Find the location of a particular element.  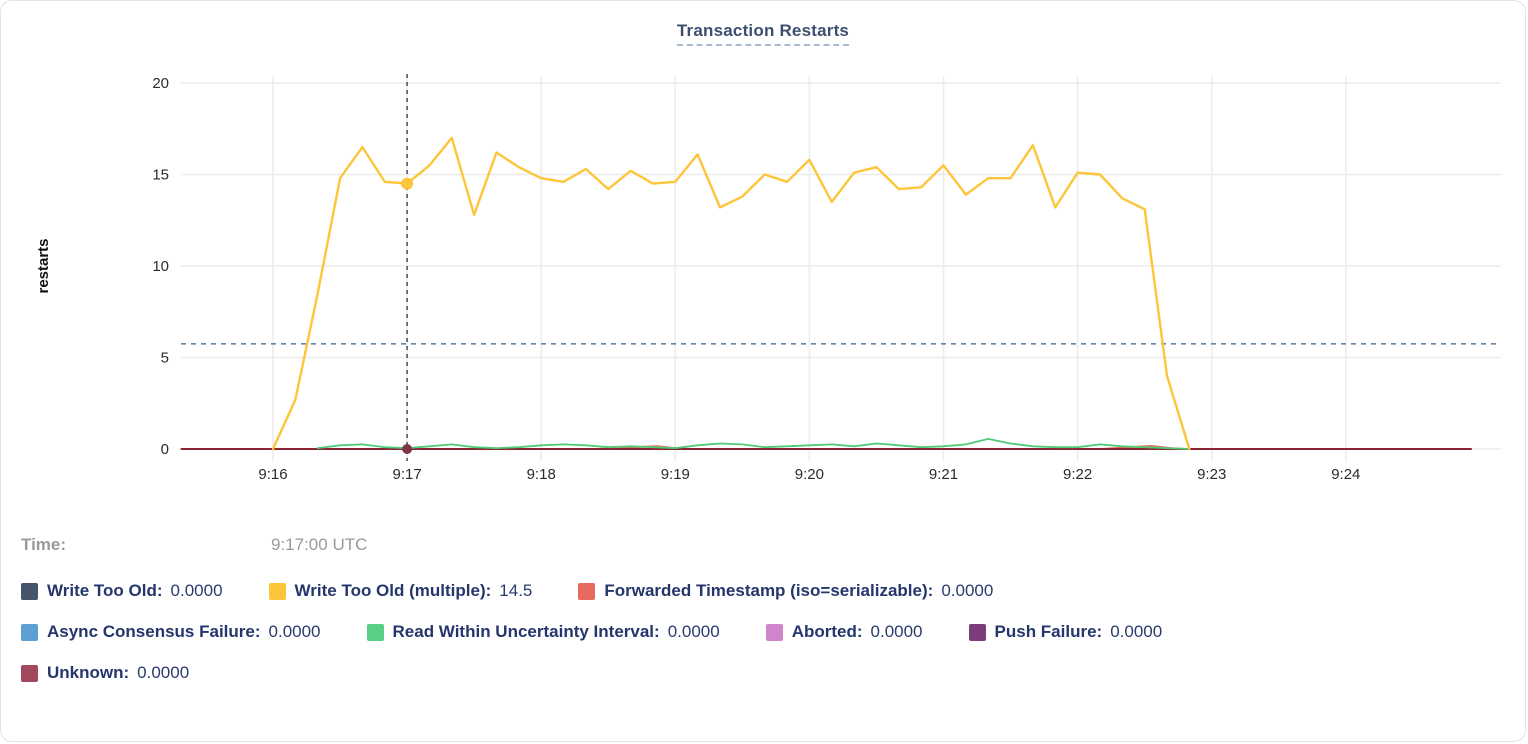

x-tick-label: 9:23 is located at coordinates (1211, 474).